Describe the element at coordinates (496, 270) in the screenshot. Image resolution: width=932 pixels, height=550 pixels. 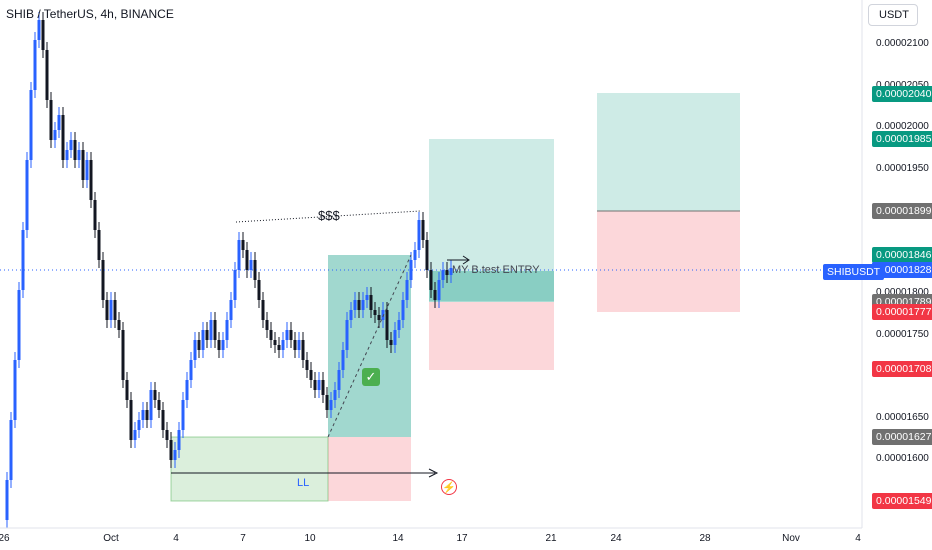
I see `entry-label: MY B.test ENTRY` at that location.